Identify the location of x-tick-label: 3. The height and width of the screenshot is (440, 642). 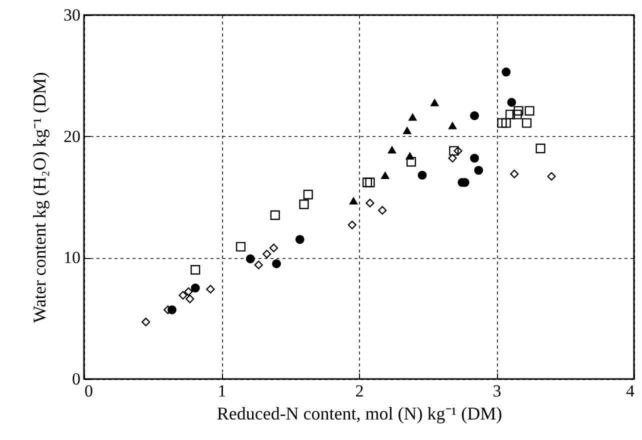
(497, 391).